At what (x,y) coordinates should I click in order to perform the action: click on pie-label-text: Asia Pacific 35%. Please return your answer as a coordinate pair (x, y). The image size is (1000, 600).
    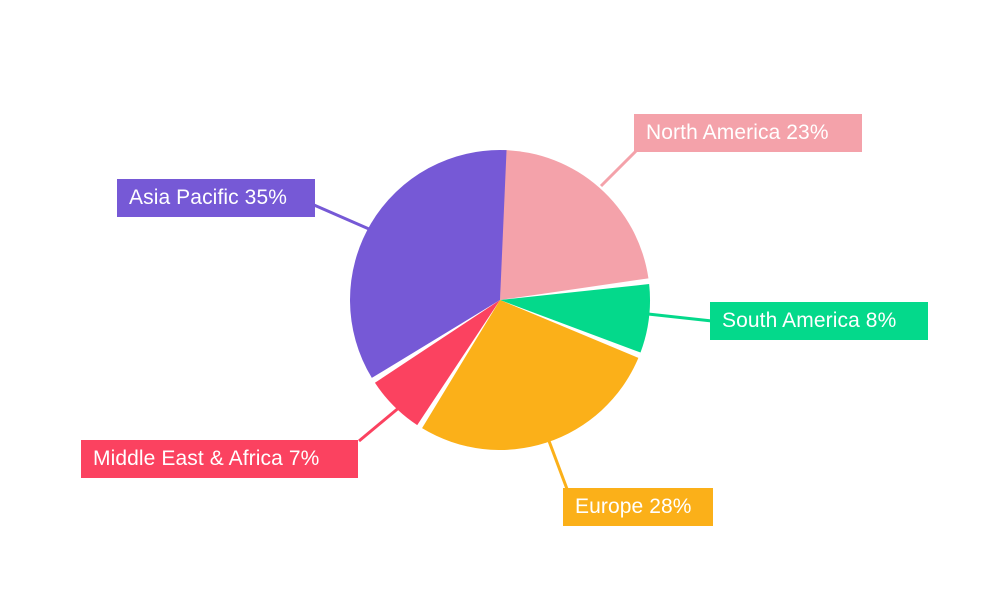
    Looking at the image, I should click on (208, 197).